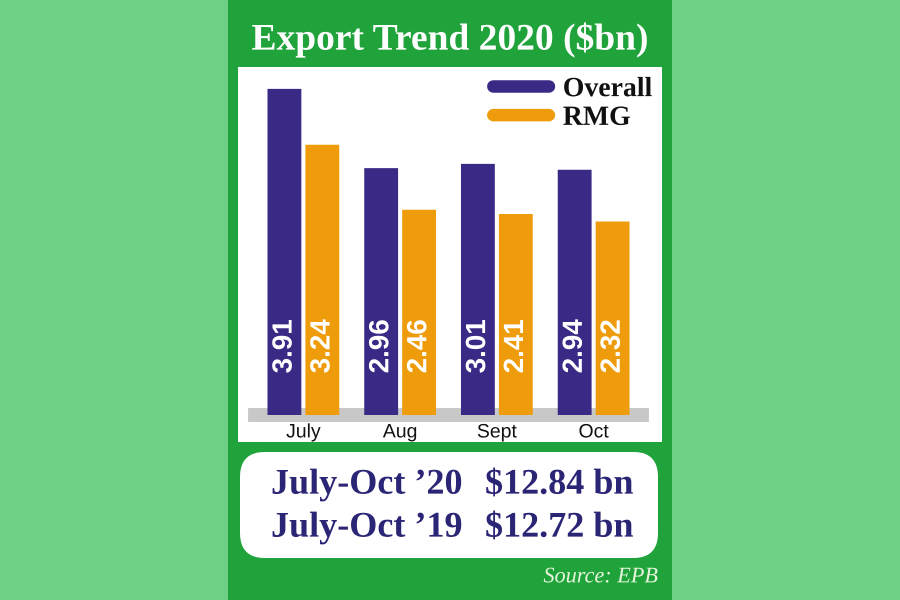 The image size is (900, 600). Describe the element at coordinates (367, 485) in the screenshot. I see `text: July-Oct ’20` at that location.